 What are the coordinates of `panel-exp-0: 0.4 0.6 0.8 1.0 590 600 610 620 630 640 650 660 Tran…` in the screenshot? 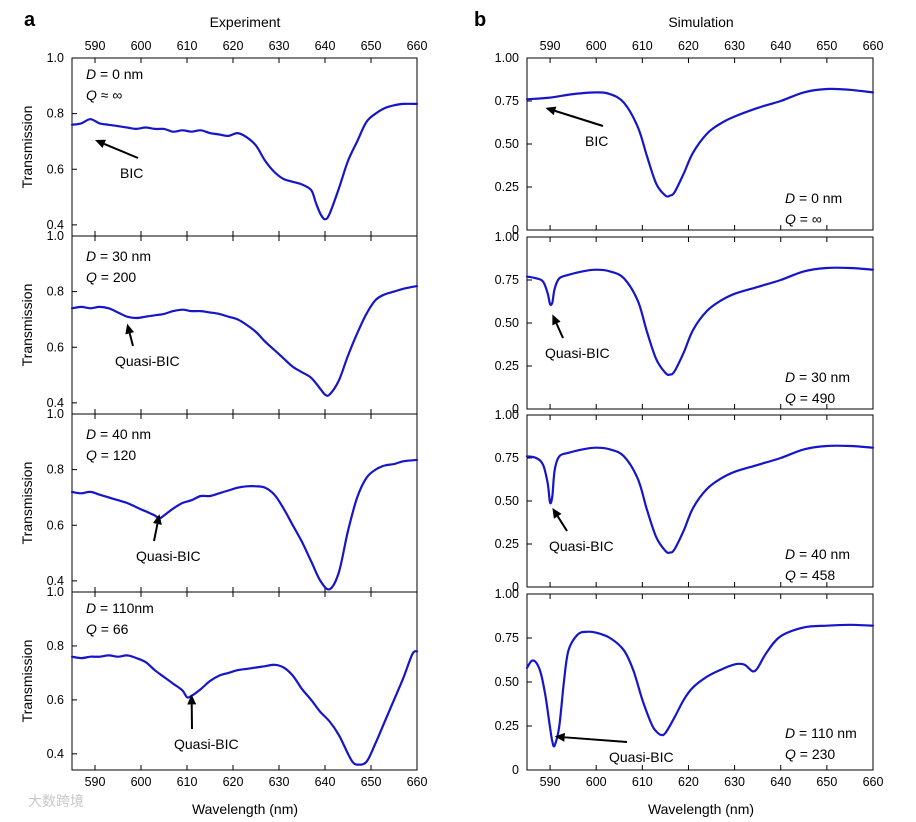 It's located at (223, 138).